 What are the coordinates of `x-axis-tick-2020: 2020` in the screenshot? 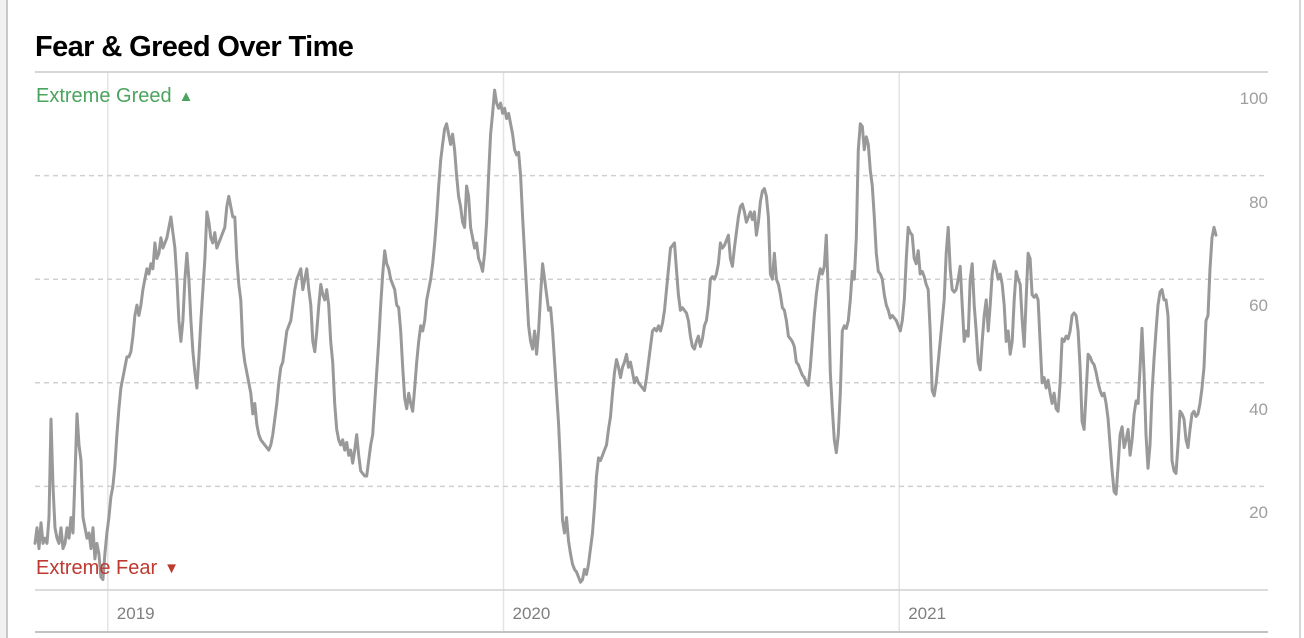 It's located at (531, 613).